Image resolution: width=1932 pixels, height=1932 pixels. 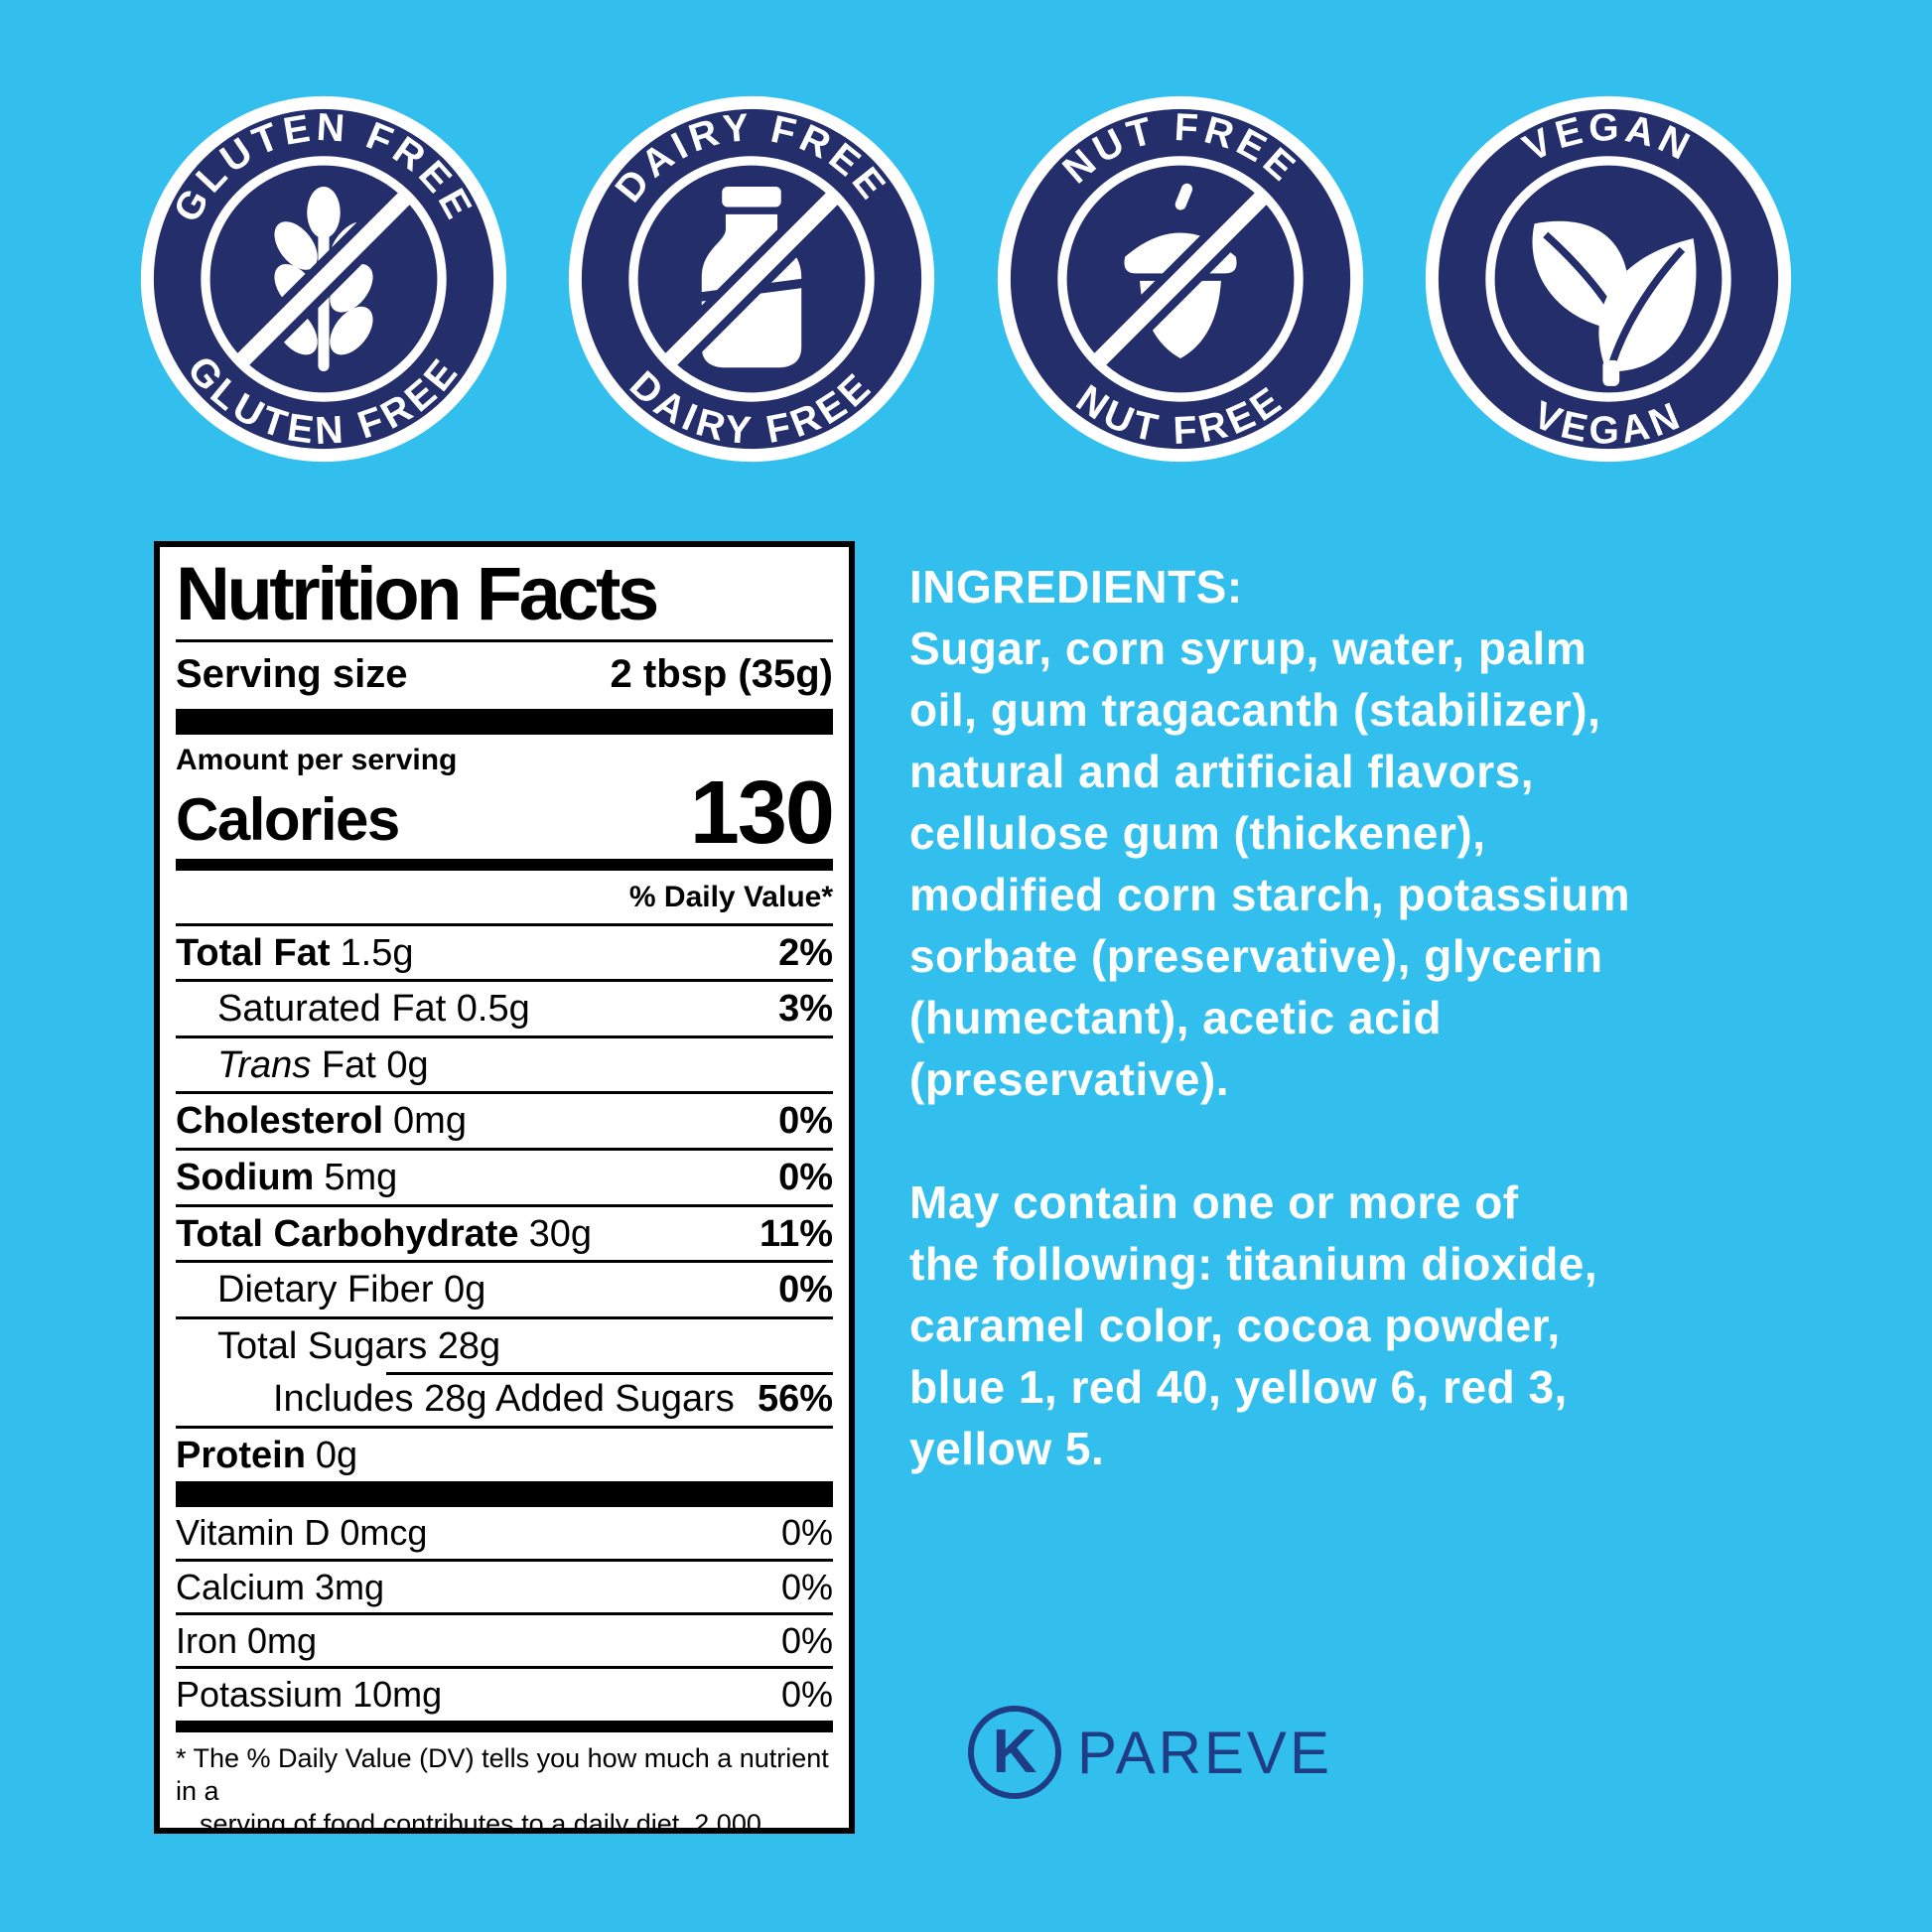 I want to click on circle-k-icon: K, so click(x=1015, y=1753).